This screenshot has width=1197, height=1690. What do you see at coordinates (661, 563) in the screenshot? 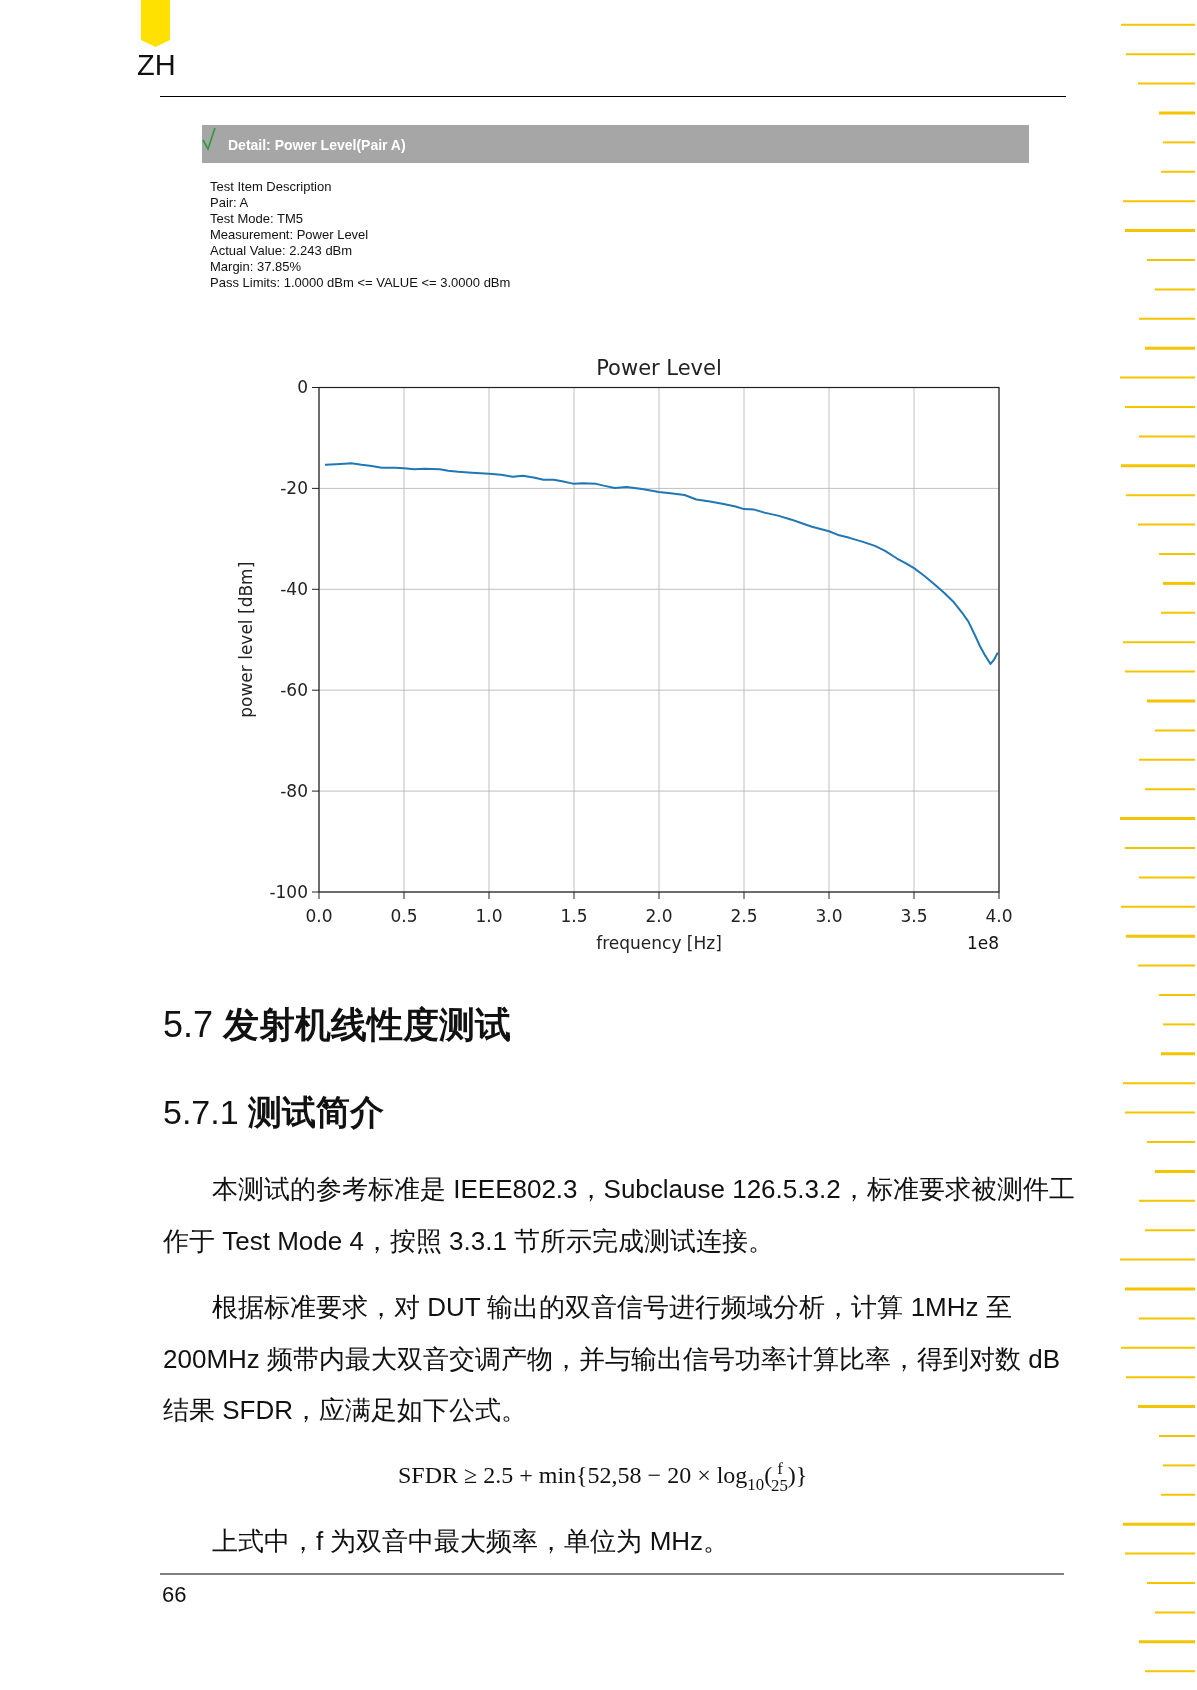
I see `line-series` at bounding box center [661, 563].